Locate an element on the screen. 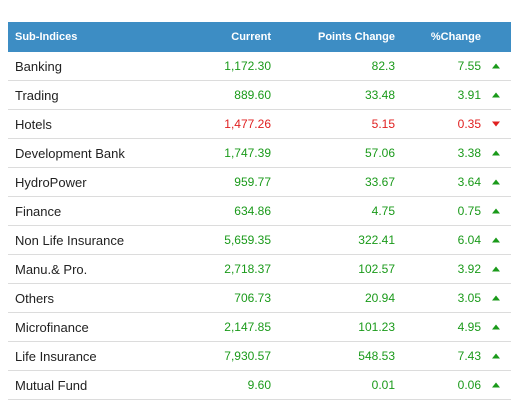 This screenshot has width=514, height=416. header-current: Current is located at coordinates (251, 37).